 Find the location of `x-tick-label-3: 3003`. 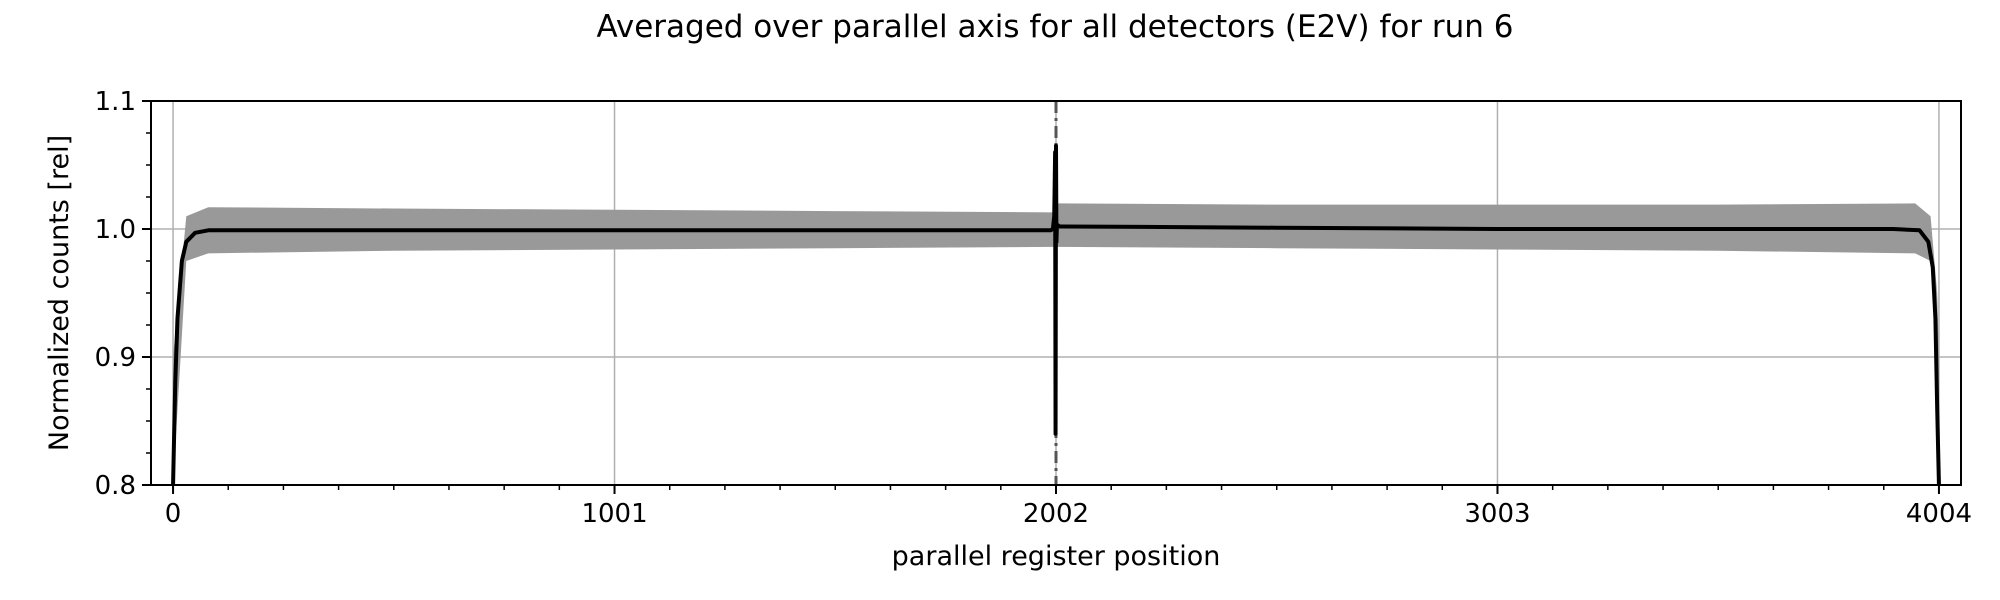

x-tick-label-3: 3003 is located at coordinates (1497, 514).